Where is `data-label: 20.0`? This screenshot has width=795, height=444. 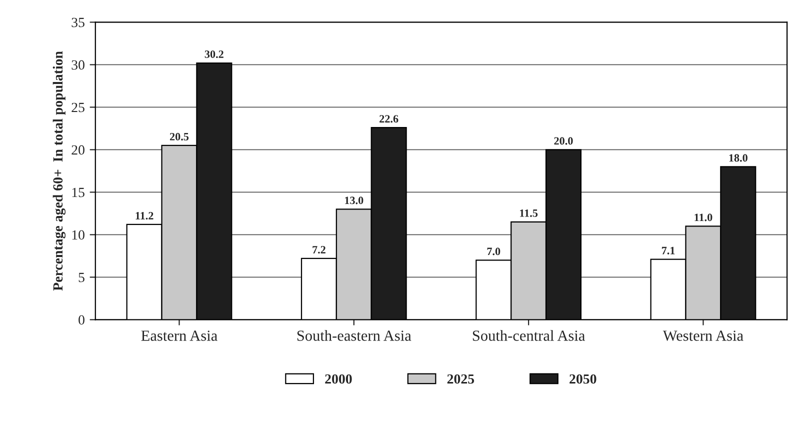 data-label: 20.0 is located at coordinates (563, 141).